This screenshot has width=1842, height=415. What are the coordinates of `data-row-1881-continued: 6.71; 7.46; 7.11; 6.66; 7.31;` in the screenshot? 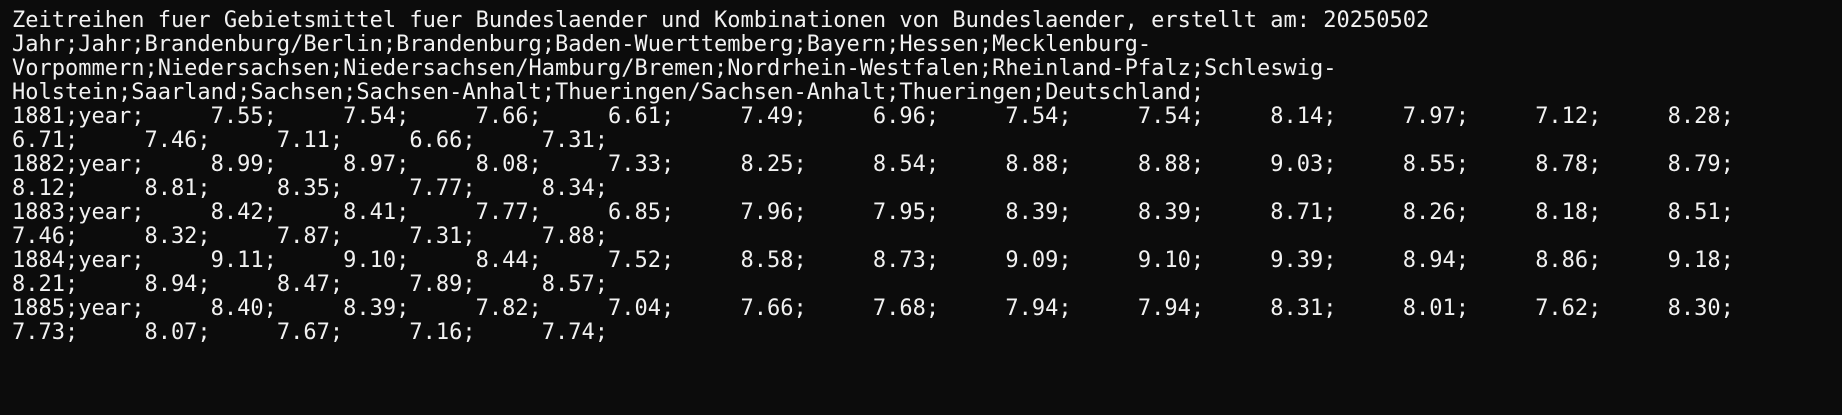 It's located at (310, 141).